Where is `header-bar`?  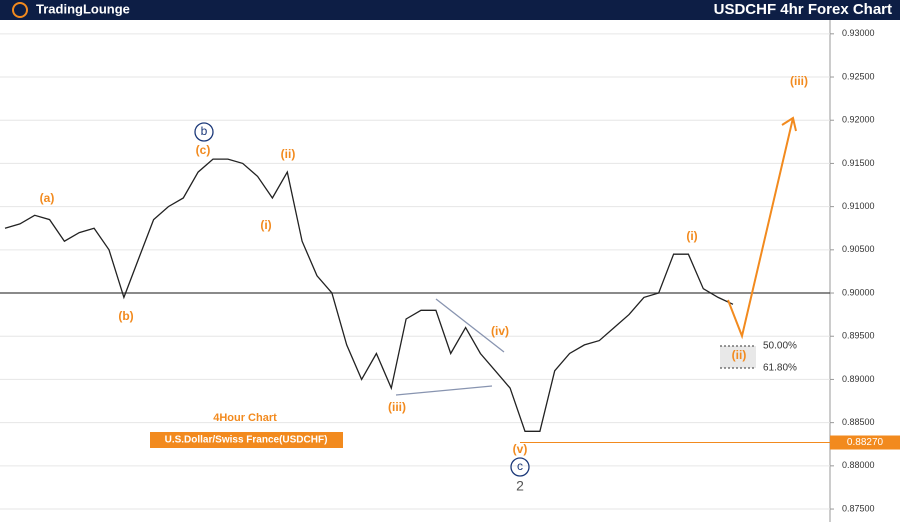
header-bar is located at coordinates (450, 10).